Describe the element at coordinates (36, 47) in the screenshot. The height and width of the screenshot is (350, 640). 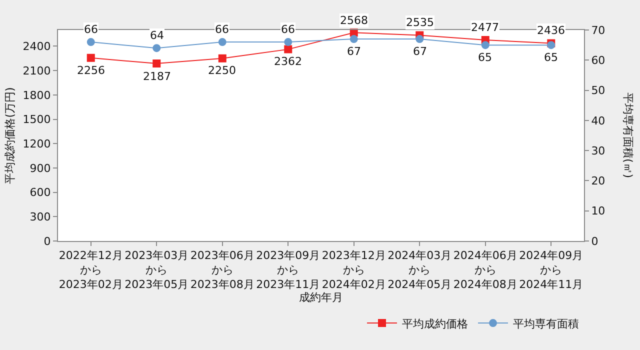
I see `y-tick-label: 2400` at that location.